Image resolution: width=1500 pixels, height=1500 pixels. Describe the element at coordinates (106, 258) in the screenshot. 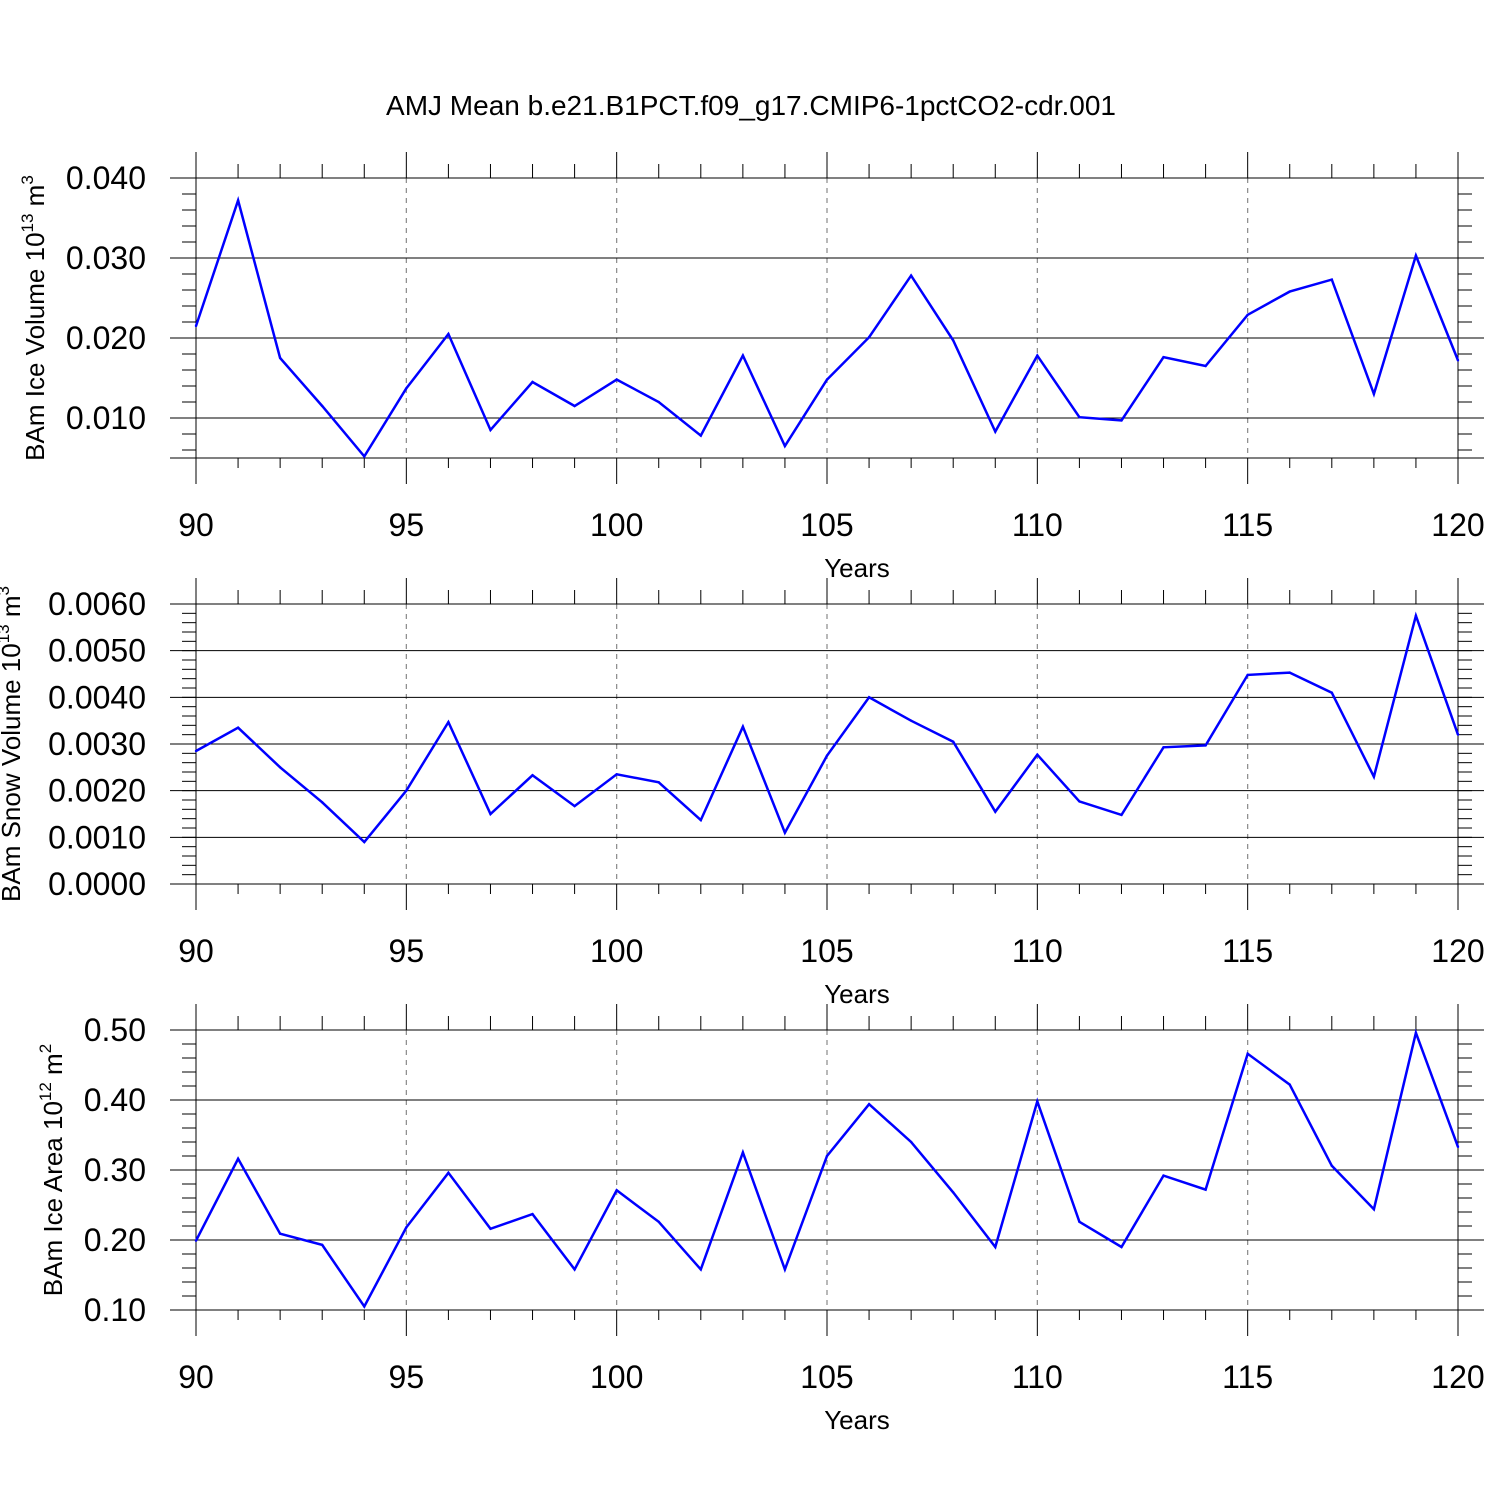

I see `y-tick-label: 0.030` at that location.